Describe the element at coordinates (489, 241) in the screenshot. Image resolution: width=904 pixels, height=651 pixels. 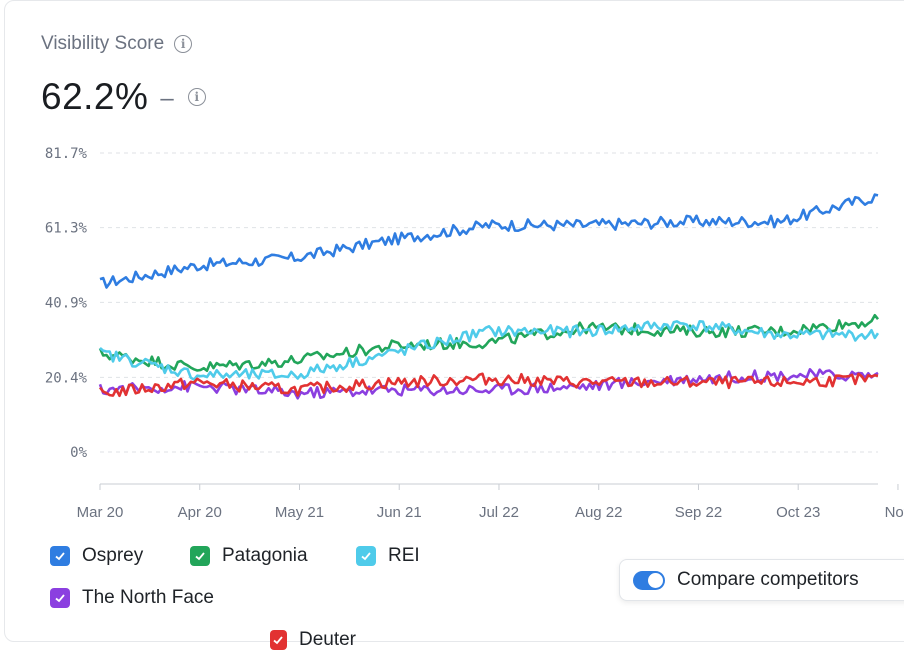
I see `series-line-osprey` at that location.